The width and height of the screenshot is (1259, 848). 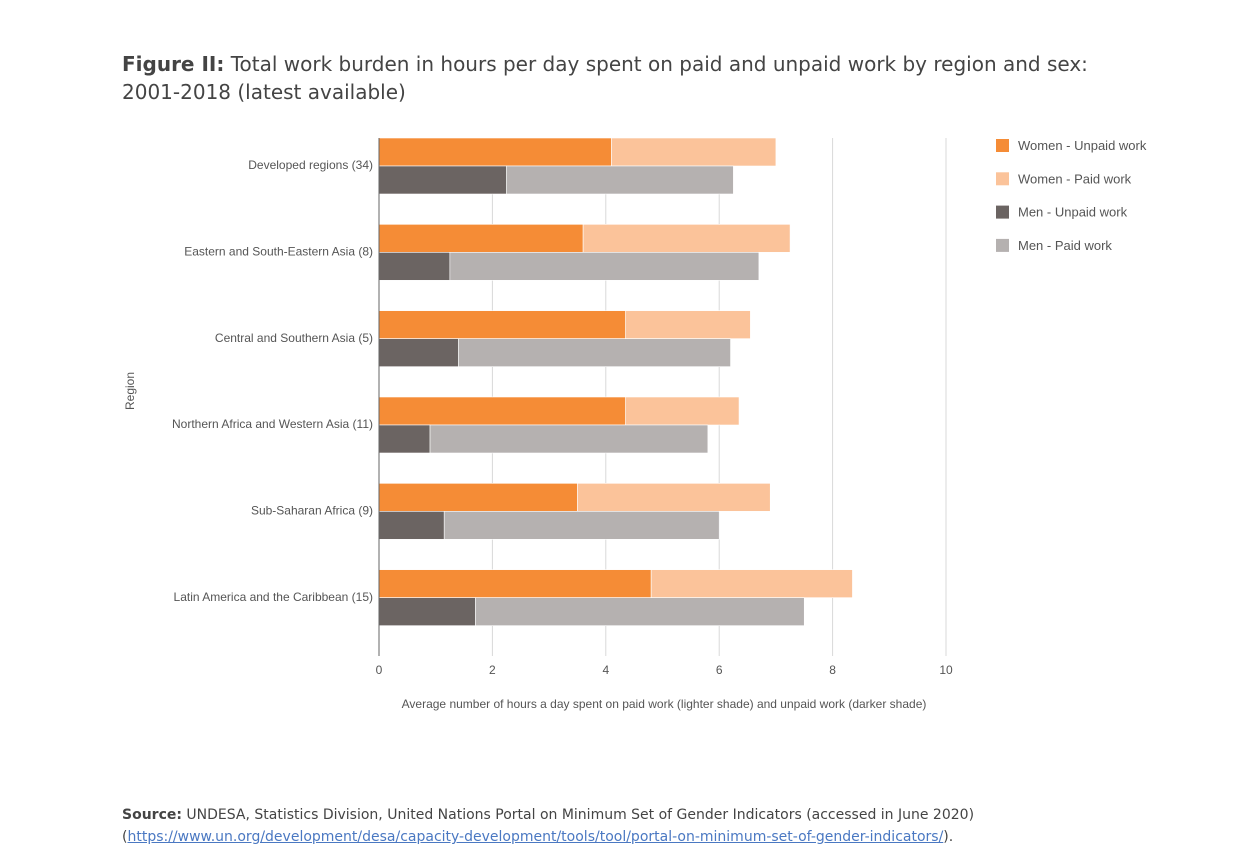 What do you see at coordinates (310, 165) in the screenshot?
I see `y-tick-label-0: Developed regions (34)` at bounding box center [310, 165].